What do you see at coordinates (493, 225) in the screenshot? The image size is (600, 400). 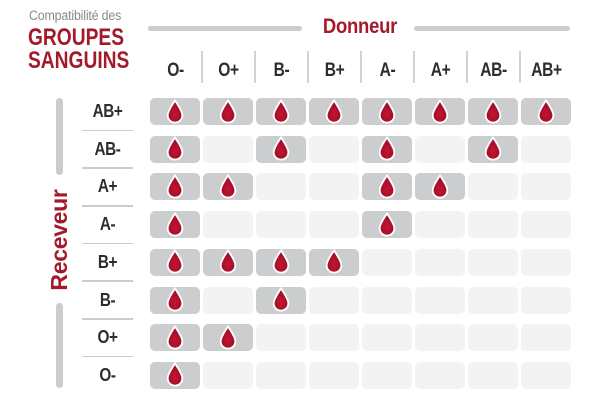 I see `cell-A--from-AB-` at bounding box center [493, 225].